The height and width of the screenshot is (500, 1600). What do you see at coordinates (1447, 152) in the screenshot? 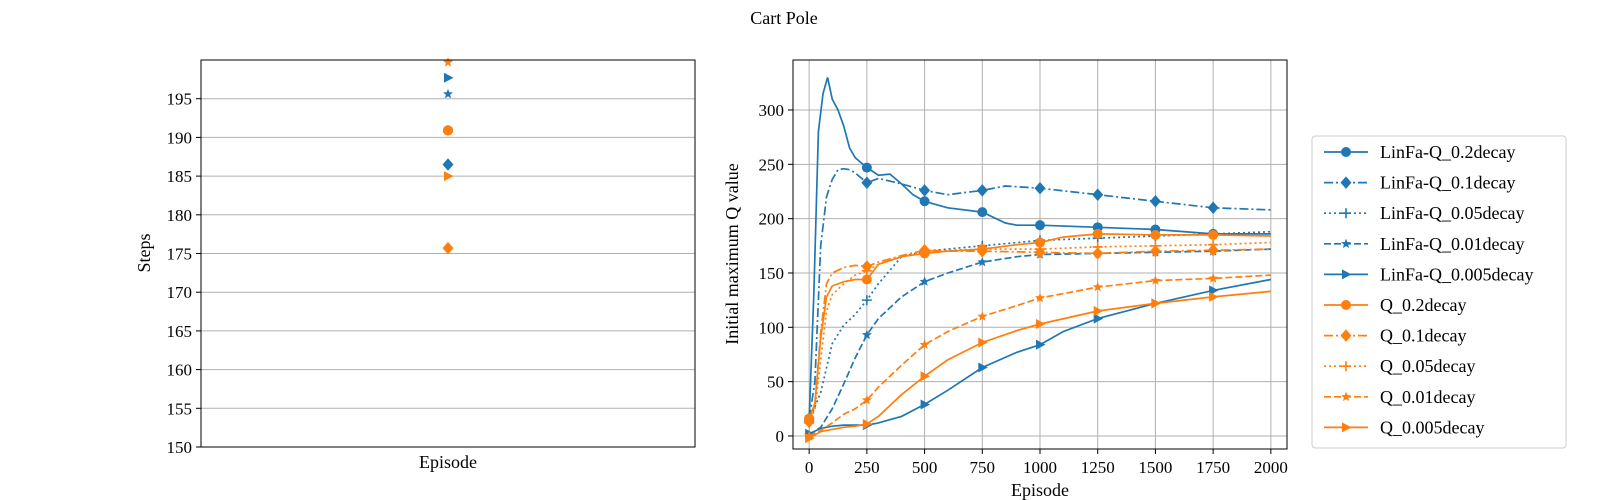
I see `legend-label: LinFa-Q_0.2decay` at bounding box center [1447, 152].